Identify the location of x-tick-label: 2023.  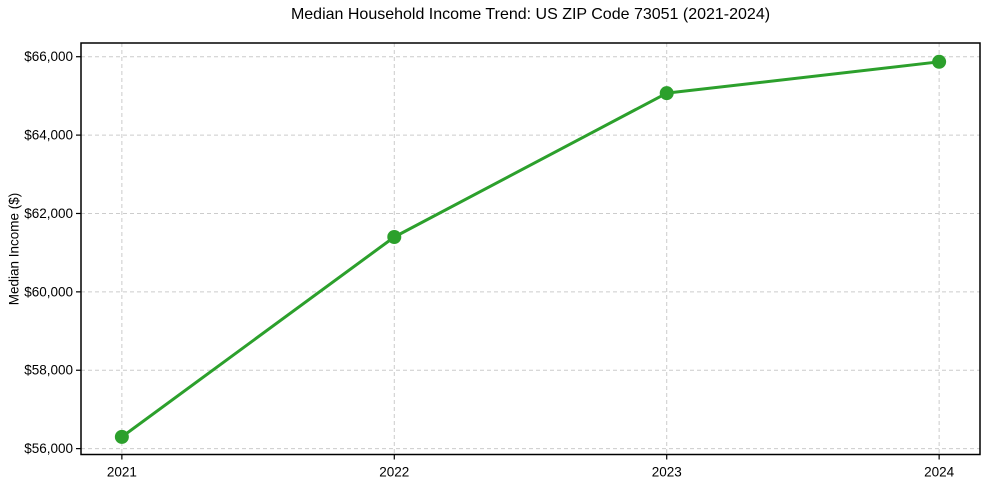
(667, 472).